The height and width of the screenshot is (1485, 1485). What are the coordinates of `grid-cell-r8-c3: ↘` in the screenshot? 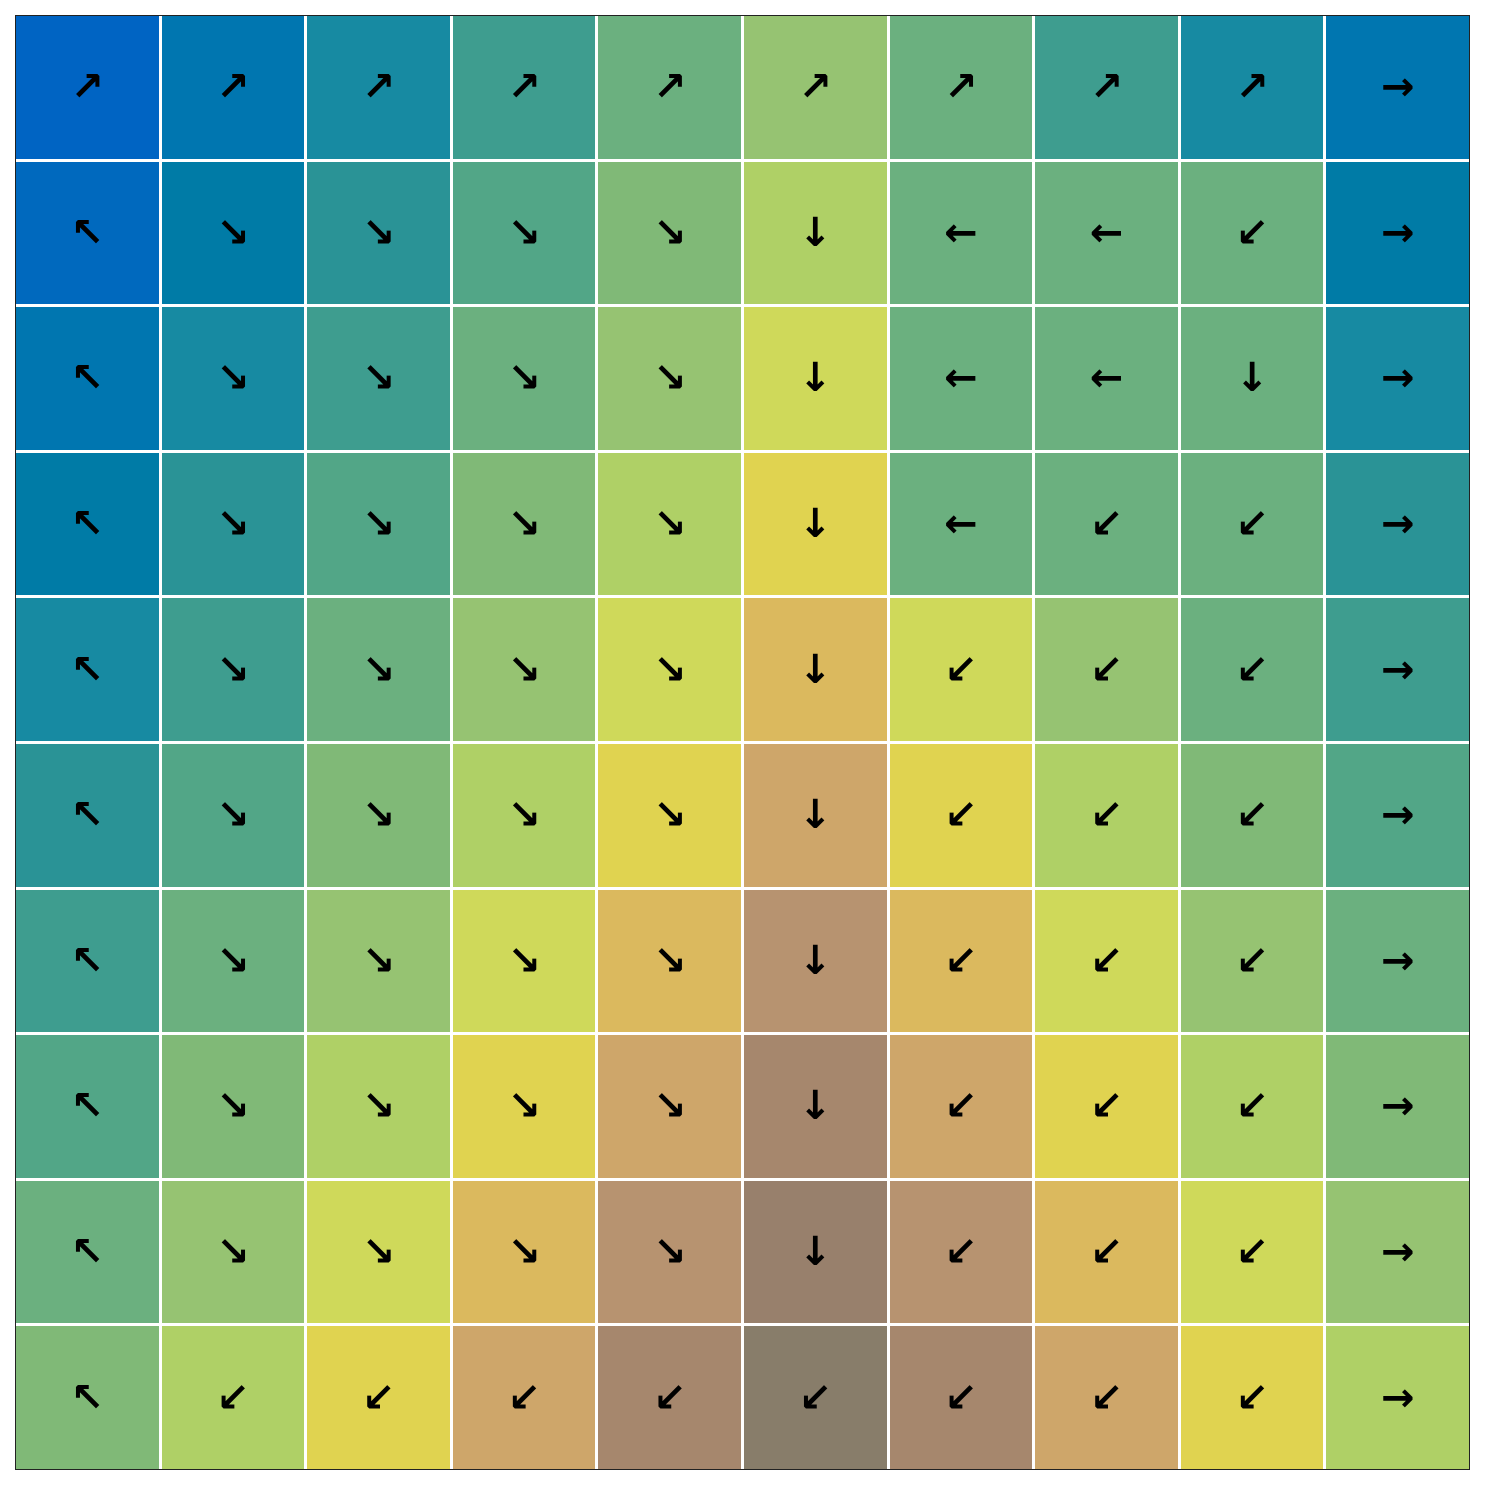 It's located at (524, 1252).